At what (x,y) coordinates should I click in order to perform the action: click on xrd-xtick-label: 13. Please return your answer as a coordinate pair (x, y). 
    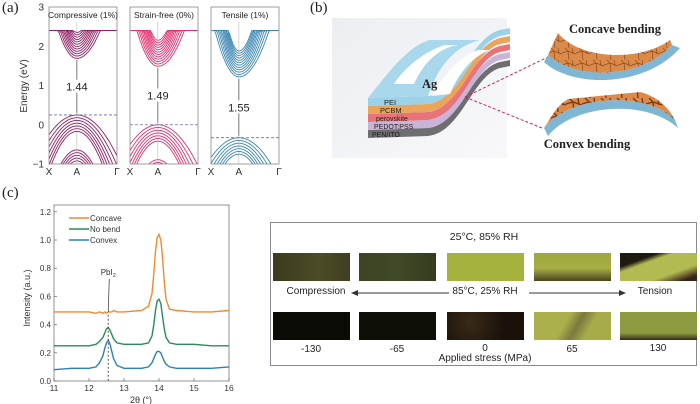
    Looking at the image, I should click on (124, 388).